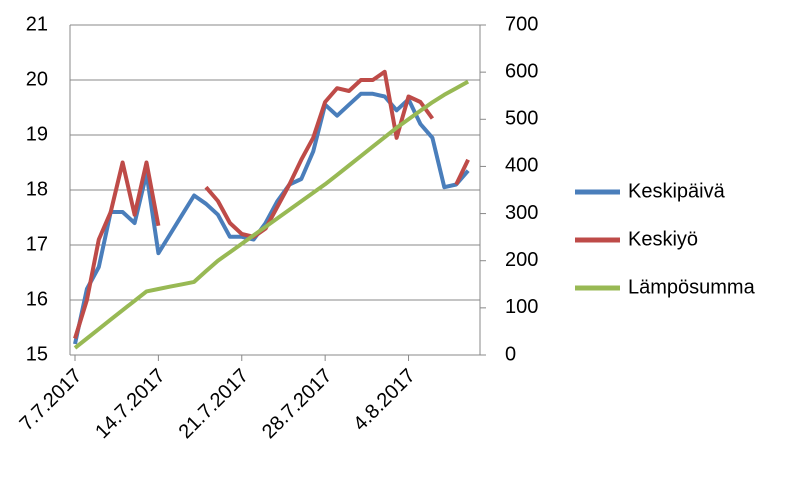 The image size is (798, 477). What do you see at coordinates (521, 260) in the screenshot?
I see `y2-tick-label: 200` at bounding box center [521, 260].